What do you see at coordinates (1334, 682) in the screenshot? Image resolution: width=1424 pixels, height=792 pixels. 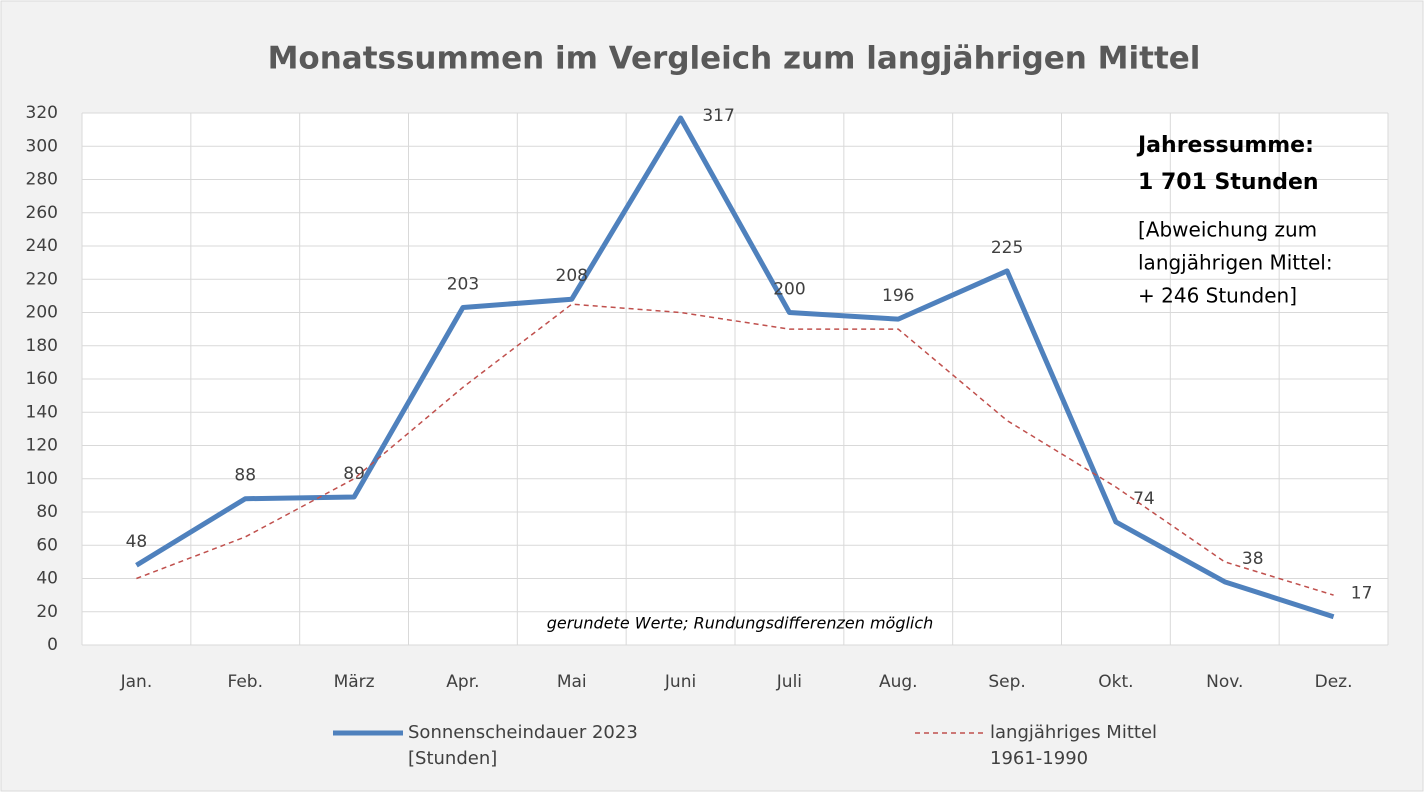 I see `x-tick-label: Dez.` at bounding box center [1334, 682].